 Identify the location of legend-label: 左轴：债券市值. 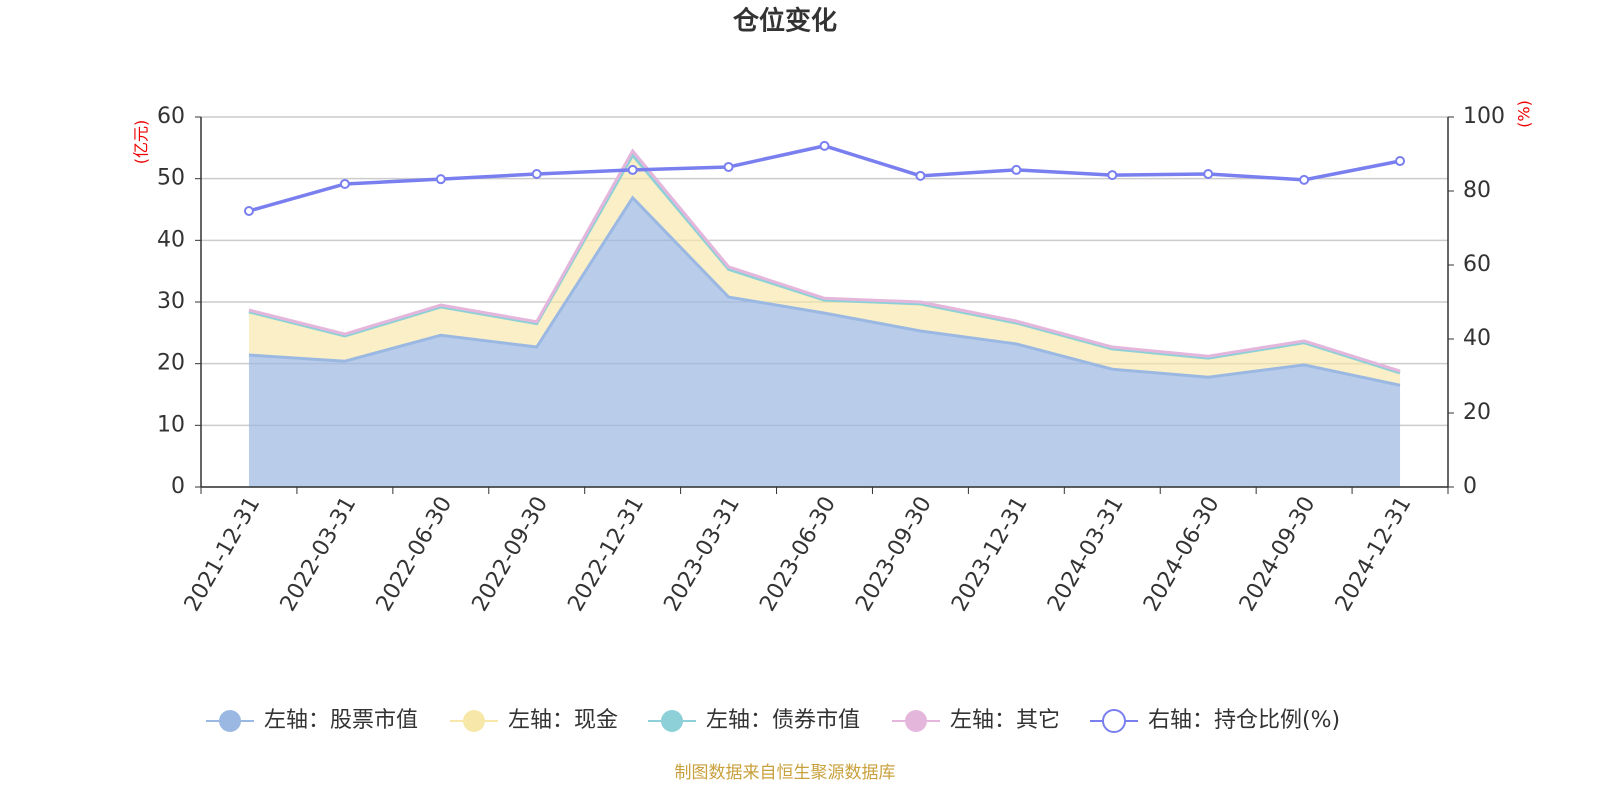
(783, 720).